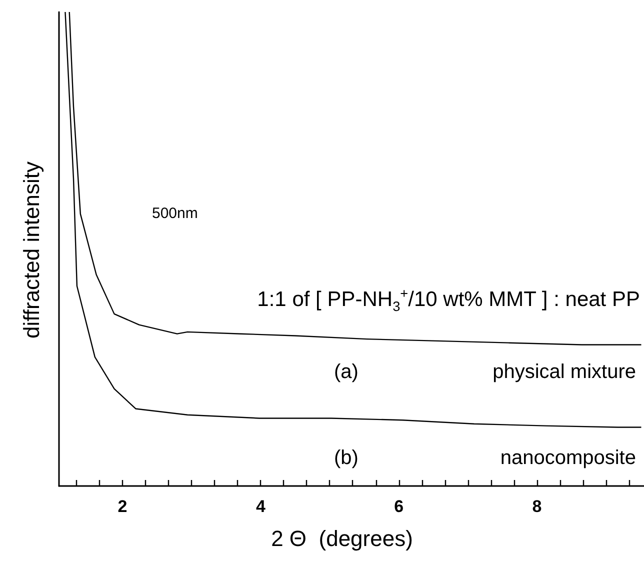 This screenshot has height=561, width=644. I want to click on x-tick-label: 2, so click(123, 506).